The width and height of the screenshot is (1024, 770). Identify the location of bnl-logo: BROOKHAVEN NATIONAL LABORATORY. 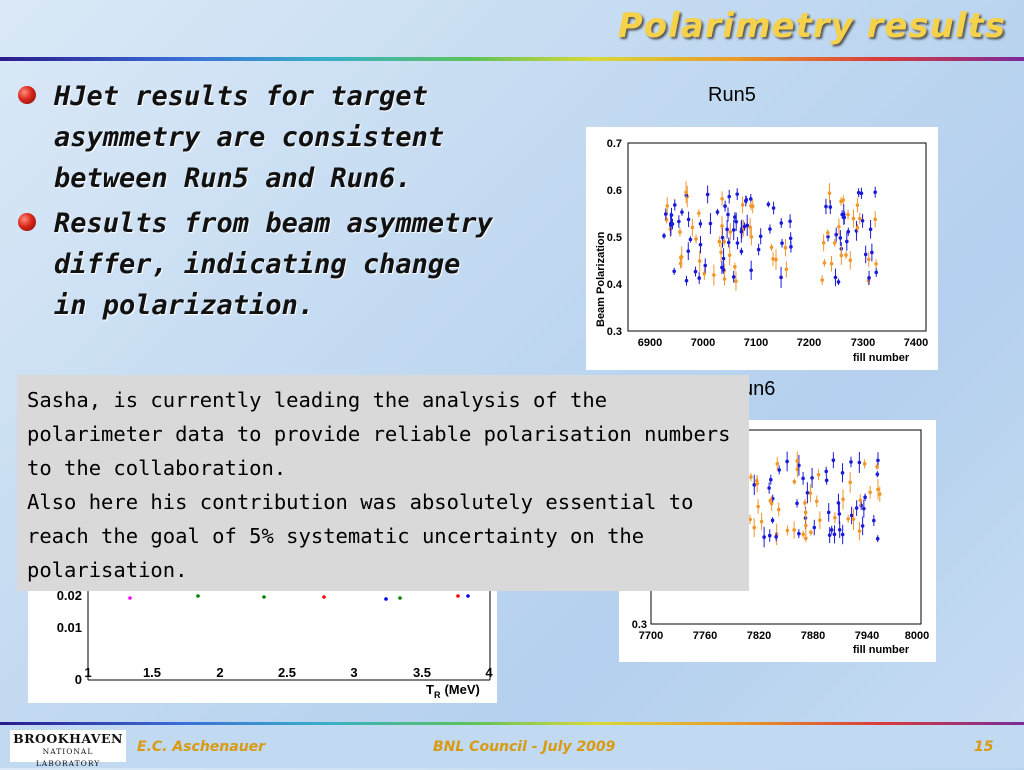
(68, 749).